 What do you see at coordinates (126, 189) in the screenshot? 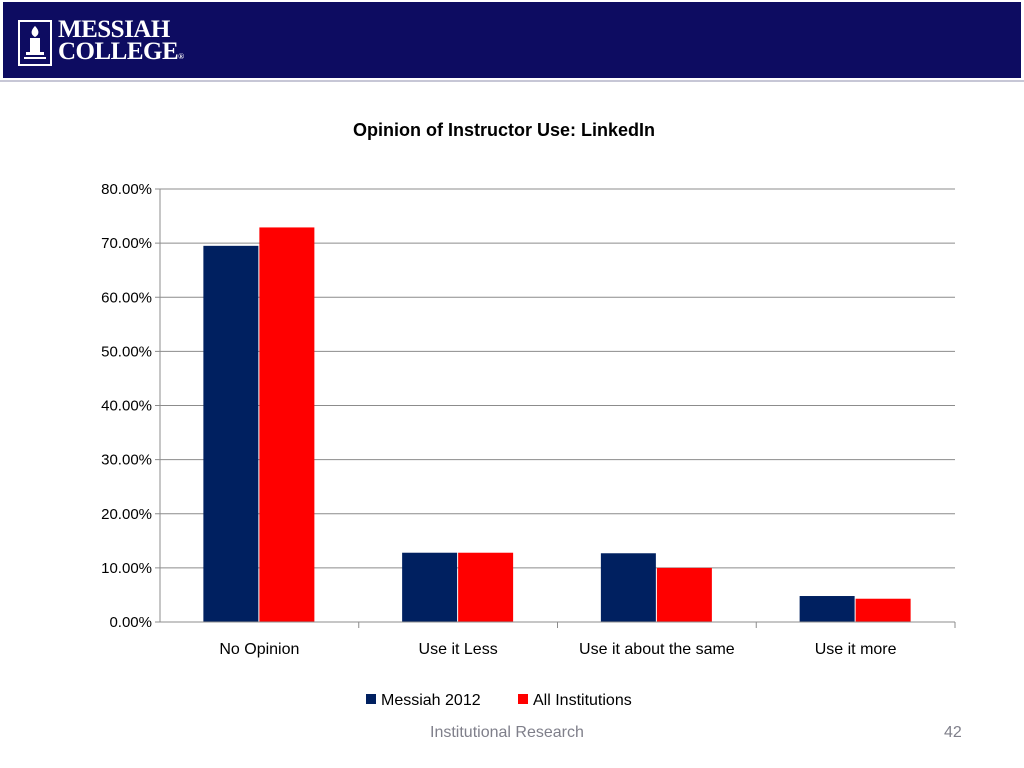
I see `y-tick-label: 80.00%` at bounding box center [126, 189].